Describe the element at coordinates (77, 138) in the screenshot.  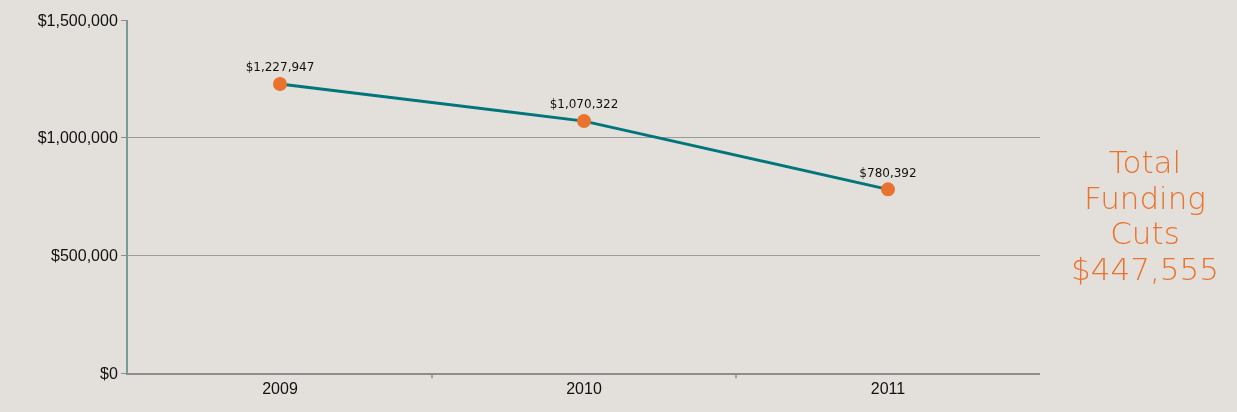
I see `y-tick-label: $1,000,000` at that location.